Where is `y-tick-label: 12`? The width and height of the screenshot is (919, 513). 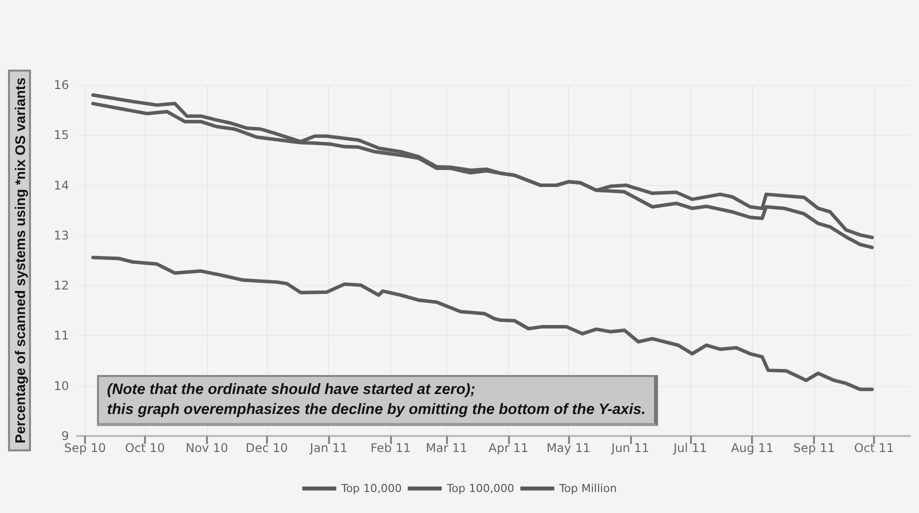 y-tick-label: 12 is located at coordinates (61, 285).